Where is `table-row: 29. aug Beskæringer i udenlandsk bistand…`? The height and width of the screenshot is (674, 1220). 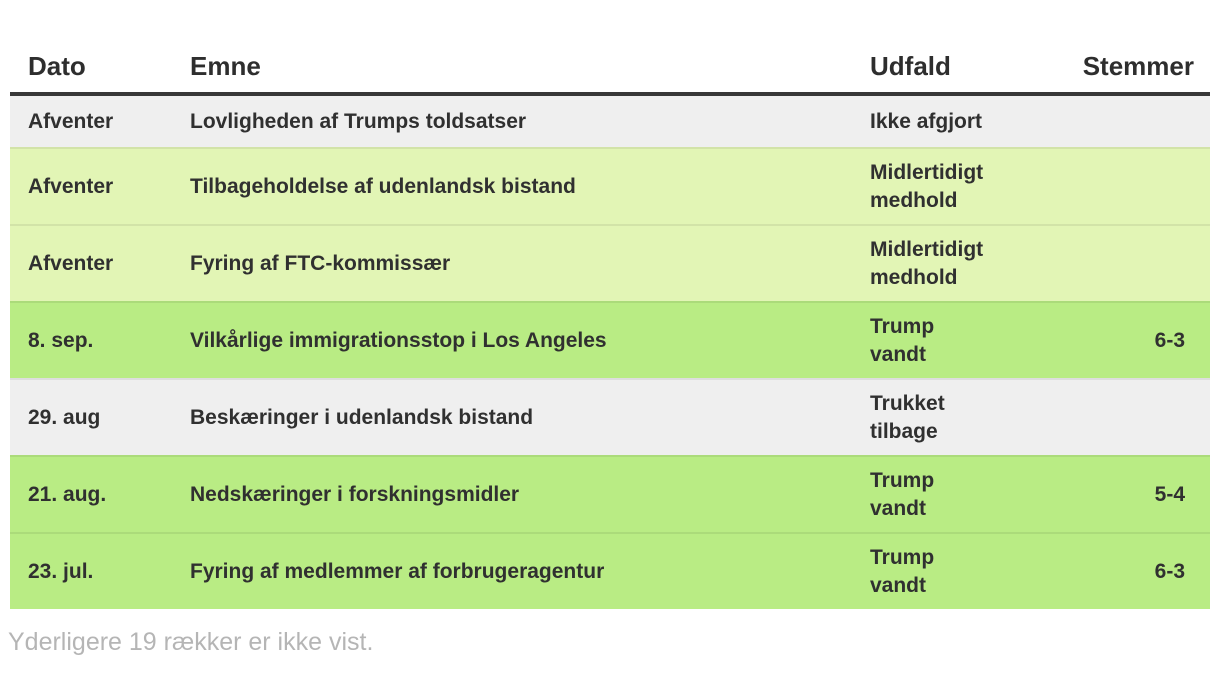 table-row: 29. aug Beskæringer i udenlandsk bistand… is located at coordinates (610, 416).